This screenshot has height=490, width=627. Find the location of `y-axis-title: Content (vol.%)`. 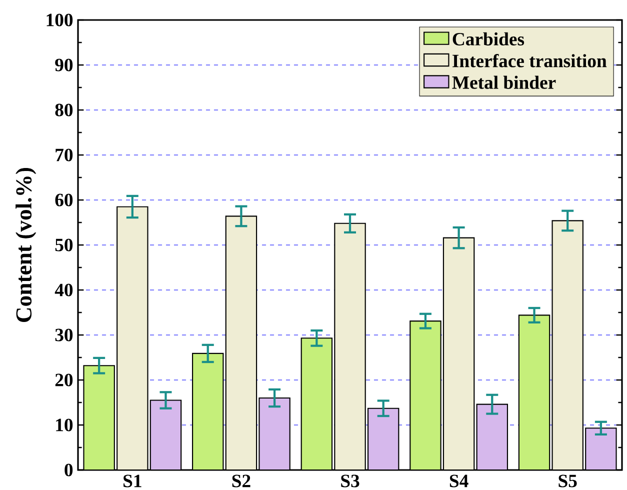

y-axis-title: Content (vol.%) is located at coordinates (26, 245).